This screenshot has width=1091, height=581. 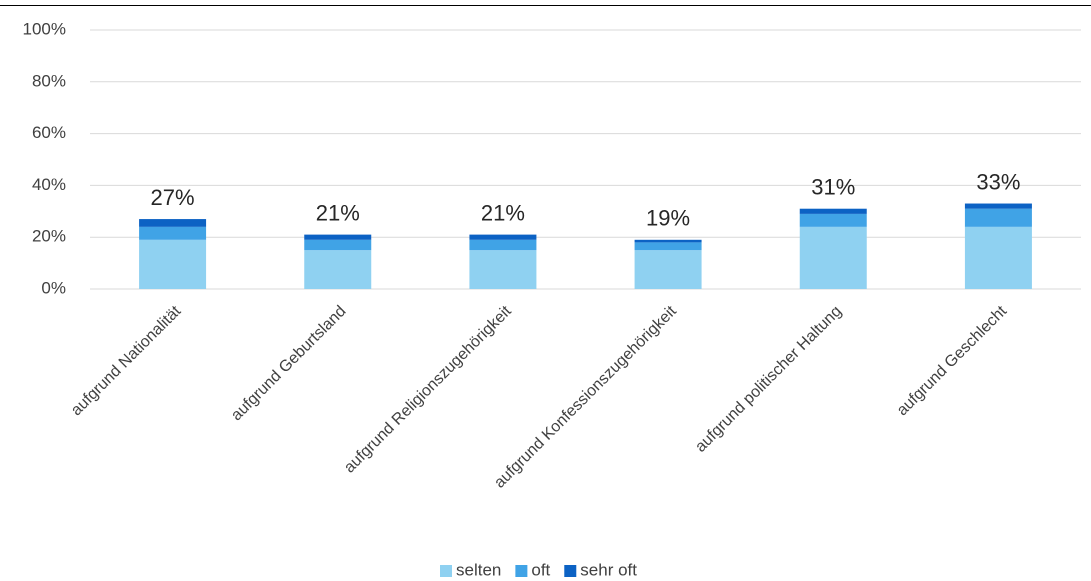 What do you see at coordinates (768, 379) in the screenshot?
I see `x-tick-label: aufgrund politischer Haltung` at bounding box center [768, 379].